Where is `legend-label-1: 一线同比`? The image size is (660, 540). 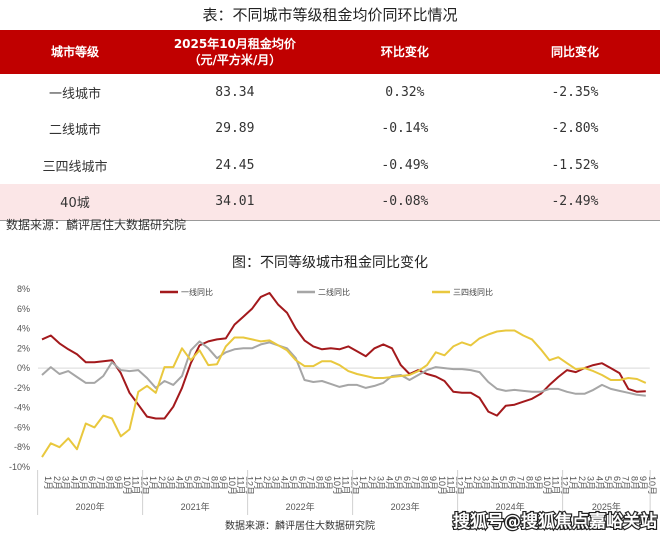 legend-label-1: 一线同比 is located at coordinates (197, 292).